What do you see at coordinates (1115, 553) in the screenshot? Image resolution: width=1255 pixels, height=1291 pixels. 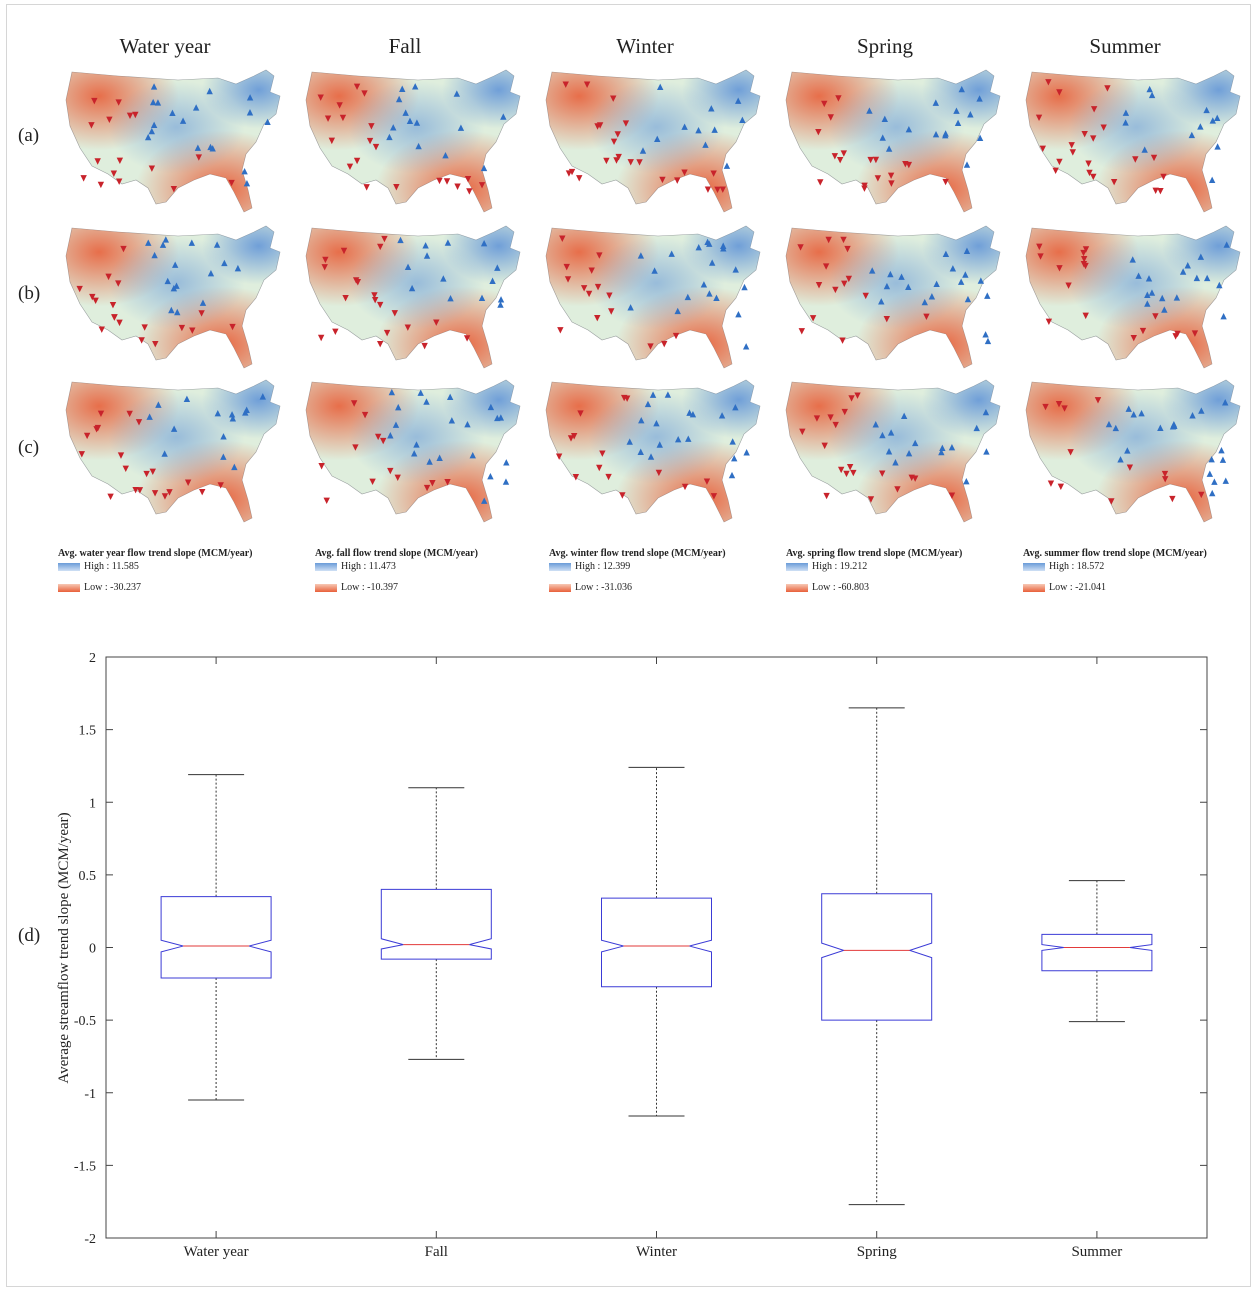 I see `legend-title: Avg. summer flow trend slope (MCM/year)` at bounding box center [1115, 553].